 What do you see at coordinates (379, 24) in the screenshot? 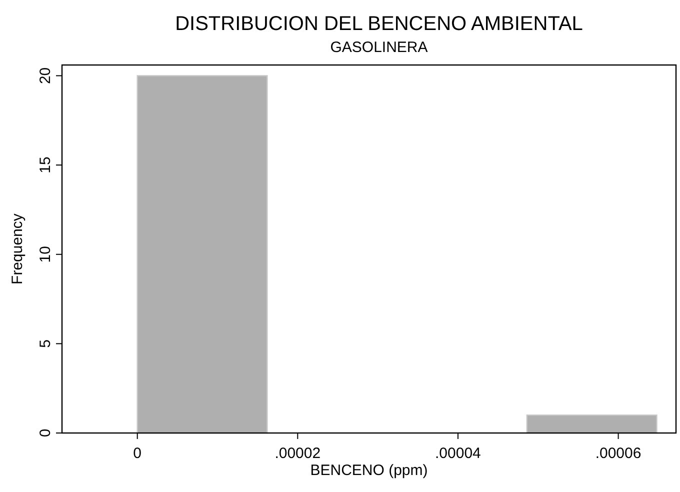
I see `chart-title: DISTRIBUCION DEL BENCENO AMBIENTAL` at bounding box center [379, 24].